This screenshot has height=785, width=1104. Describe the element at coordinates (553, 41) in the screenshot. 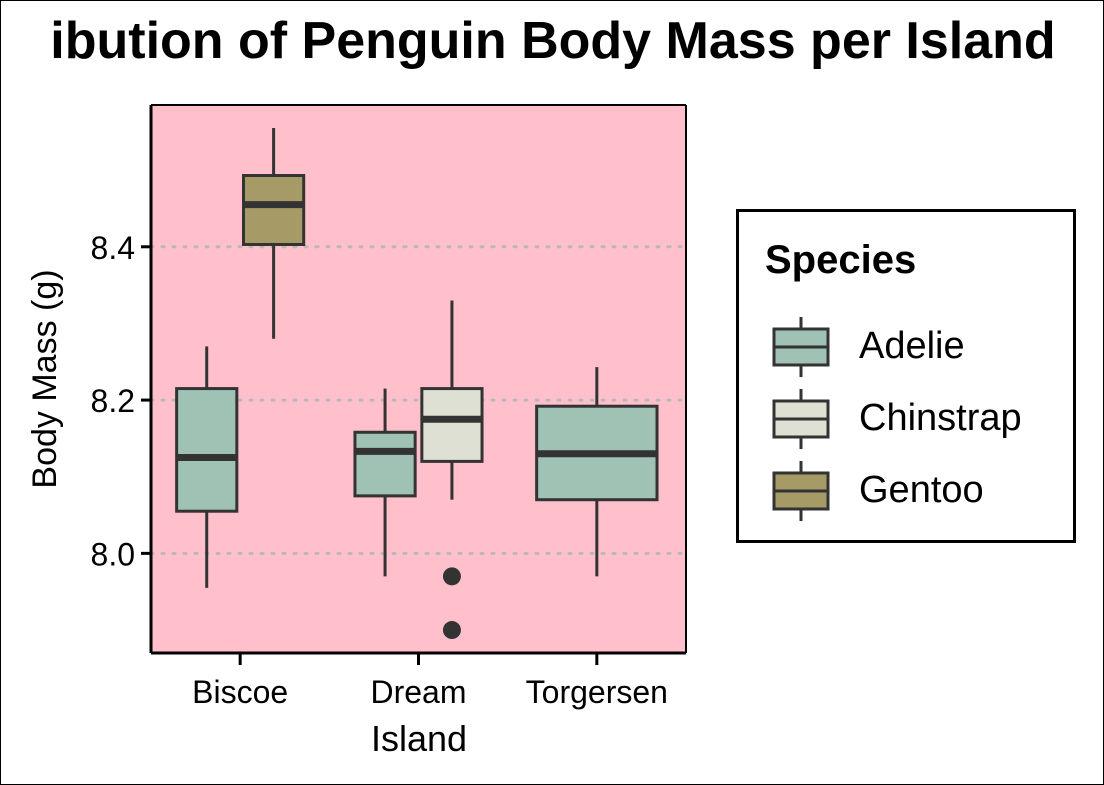

I see `chart-title: ibution of Penguin Body Mass per Island` at that location.